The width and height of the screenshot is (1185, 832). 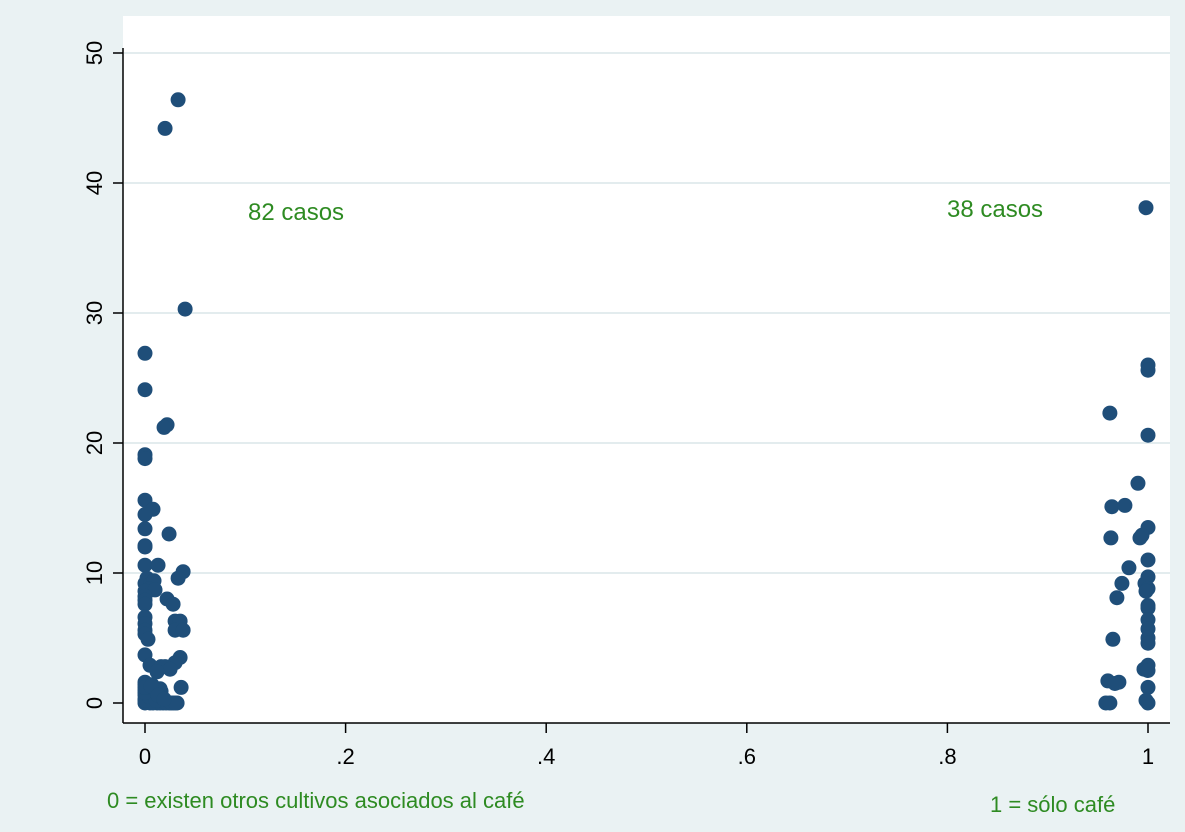 I want to click on y-tick-label: 0, so click(x=94, y=703).